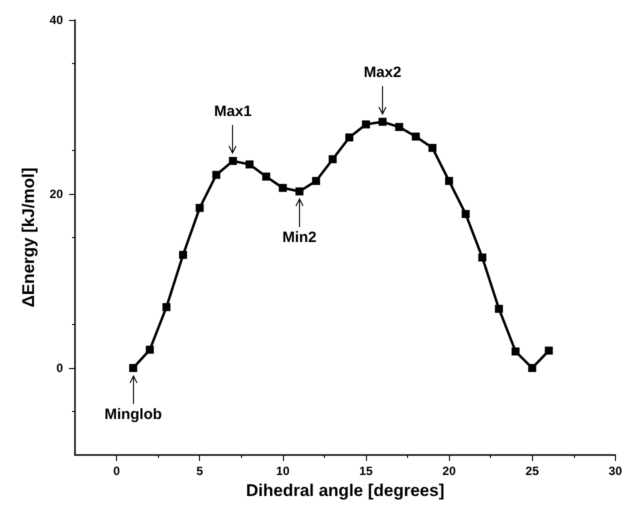 This screenshot has height=506, width=625. What do you see at coordinates (366, 471) in the screenshot?
I see `x-tick-label: 15` at bounding box center [366, 471].